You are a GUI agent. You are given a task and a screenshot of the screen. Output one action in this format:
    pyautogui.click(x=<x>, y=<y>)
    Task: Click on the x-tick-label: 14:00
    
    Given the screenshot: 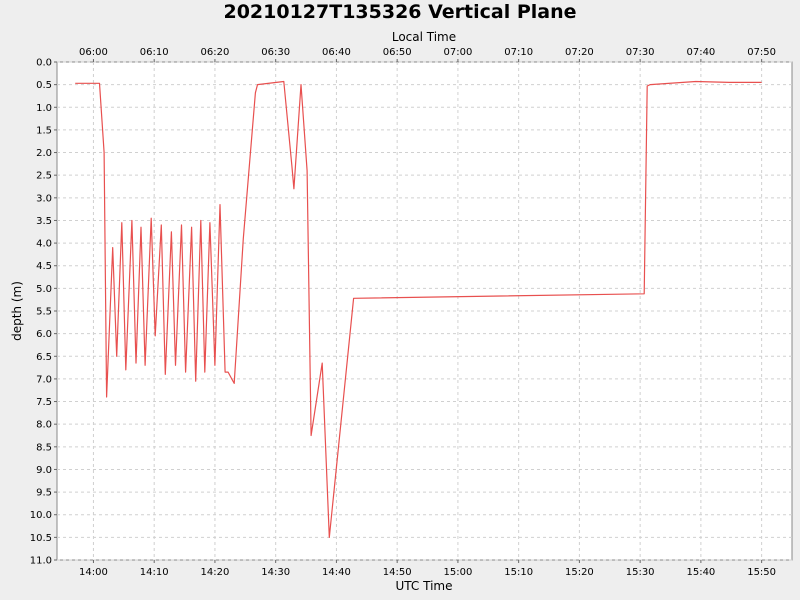 What is the action you would take?
    pyautogui.click(x=93, y=572)
    